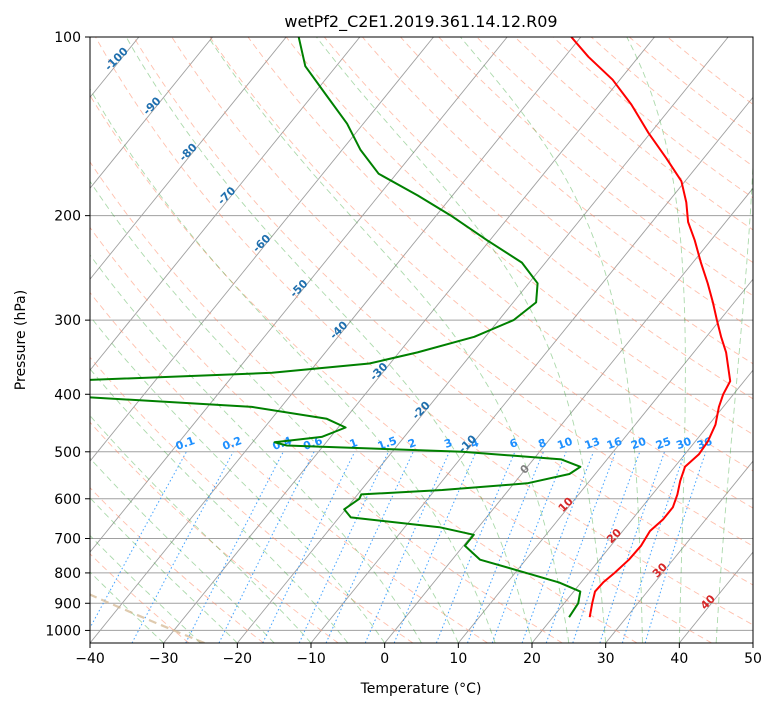 This screenshot has width=775, height=708. What do you see at coordinates (67, 334) in the screenshot?
I see `y-axis: 100 200 300 400 500 600 700 800 900 1000` at bounding box center [67, 334].